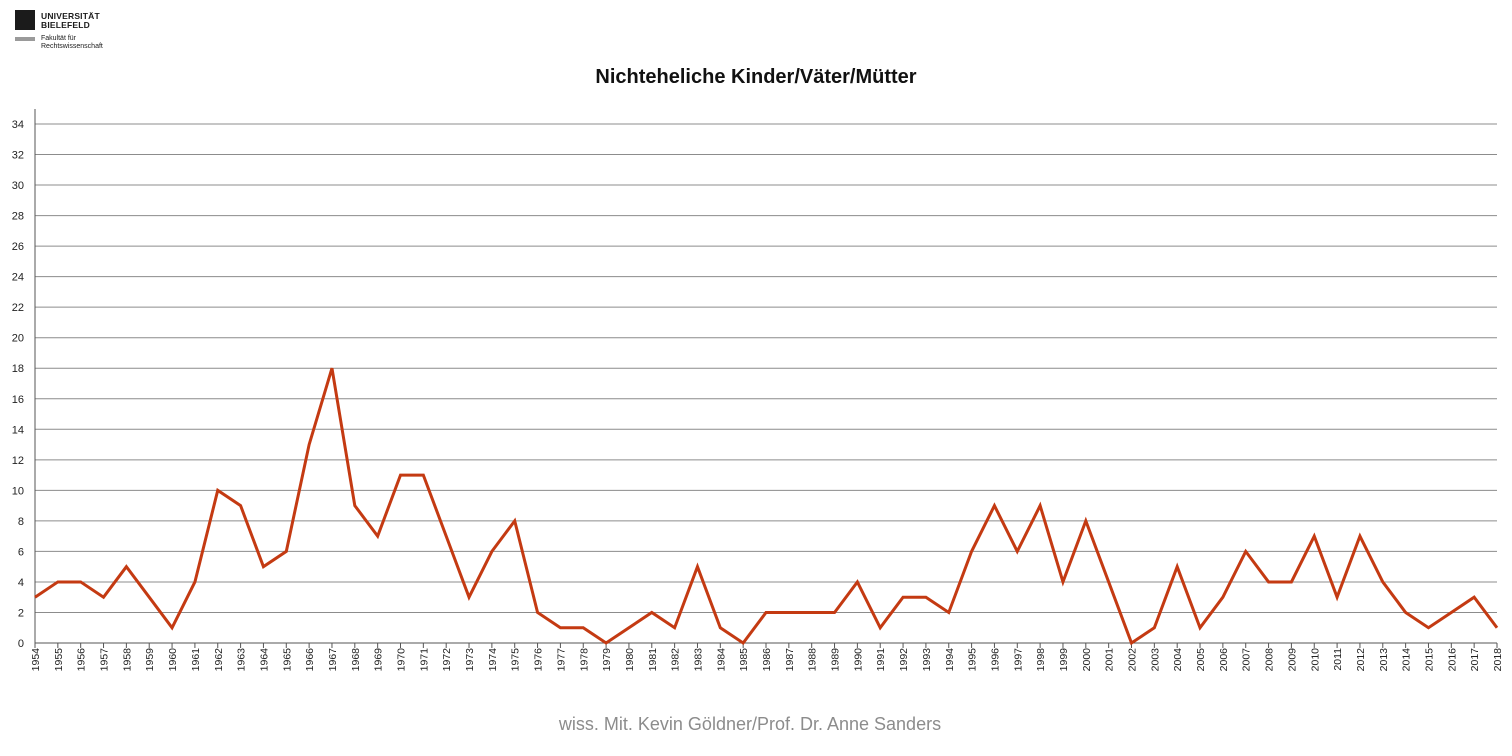  What do you see at coordinates (196, 660) in the screenshot?
I see `x-tick-label: 1961` at bounding box center [196, 660].